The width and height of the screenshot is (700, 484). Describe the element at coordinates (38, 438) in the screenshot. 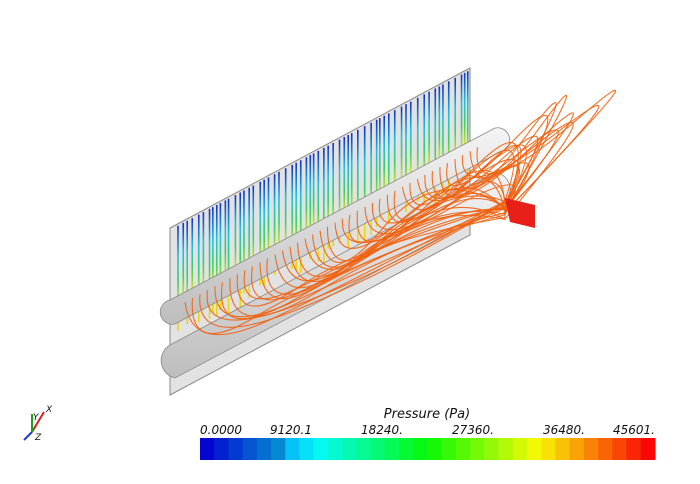

I see `triad-z: Z` at that location.